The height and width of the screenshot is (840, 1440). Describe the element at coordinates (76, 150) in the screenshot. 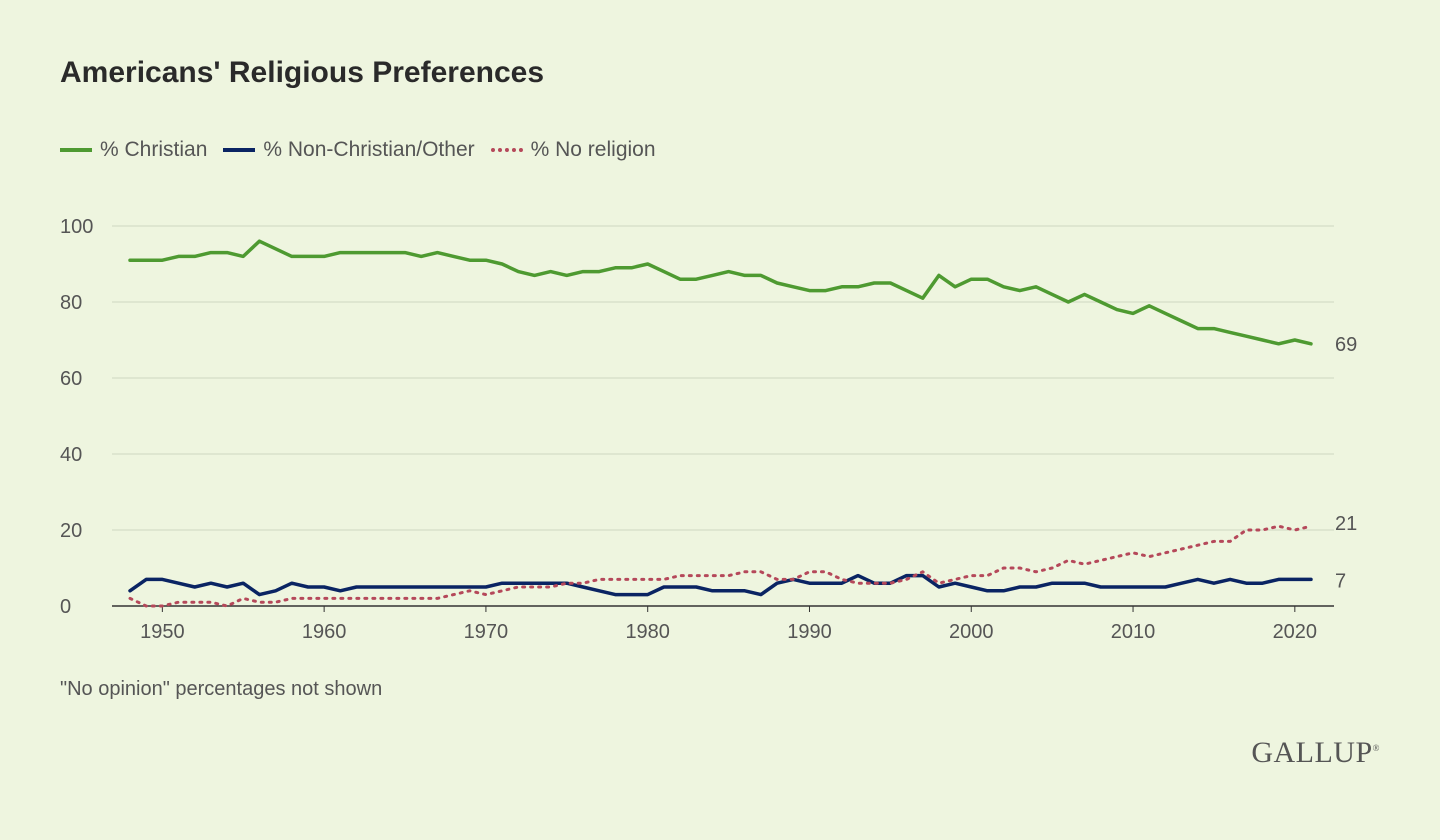

I see `legend-swatch-christian` at that location.